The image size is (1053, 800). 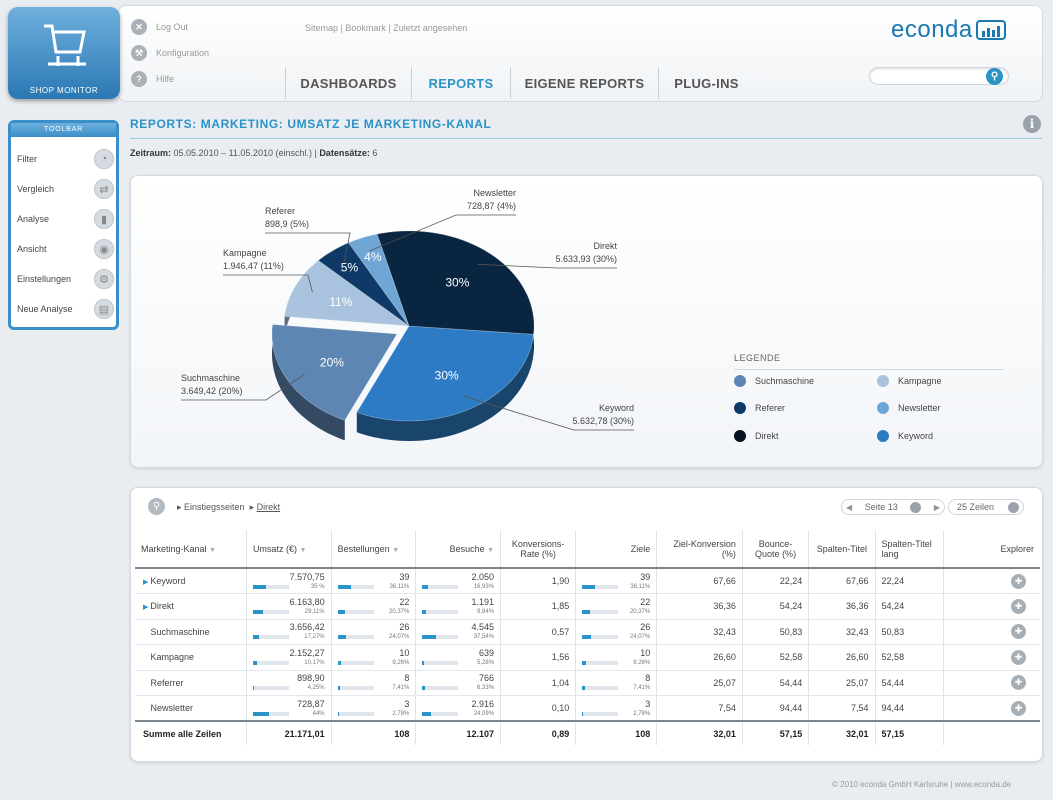 I want to click on sitemap-link: Sitemap, so click(x=322, y=28).